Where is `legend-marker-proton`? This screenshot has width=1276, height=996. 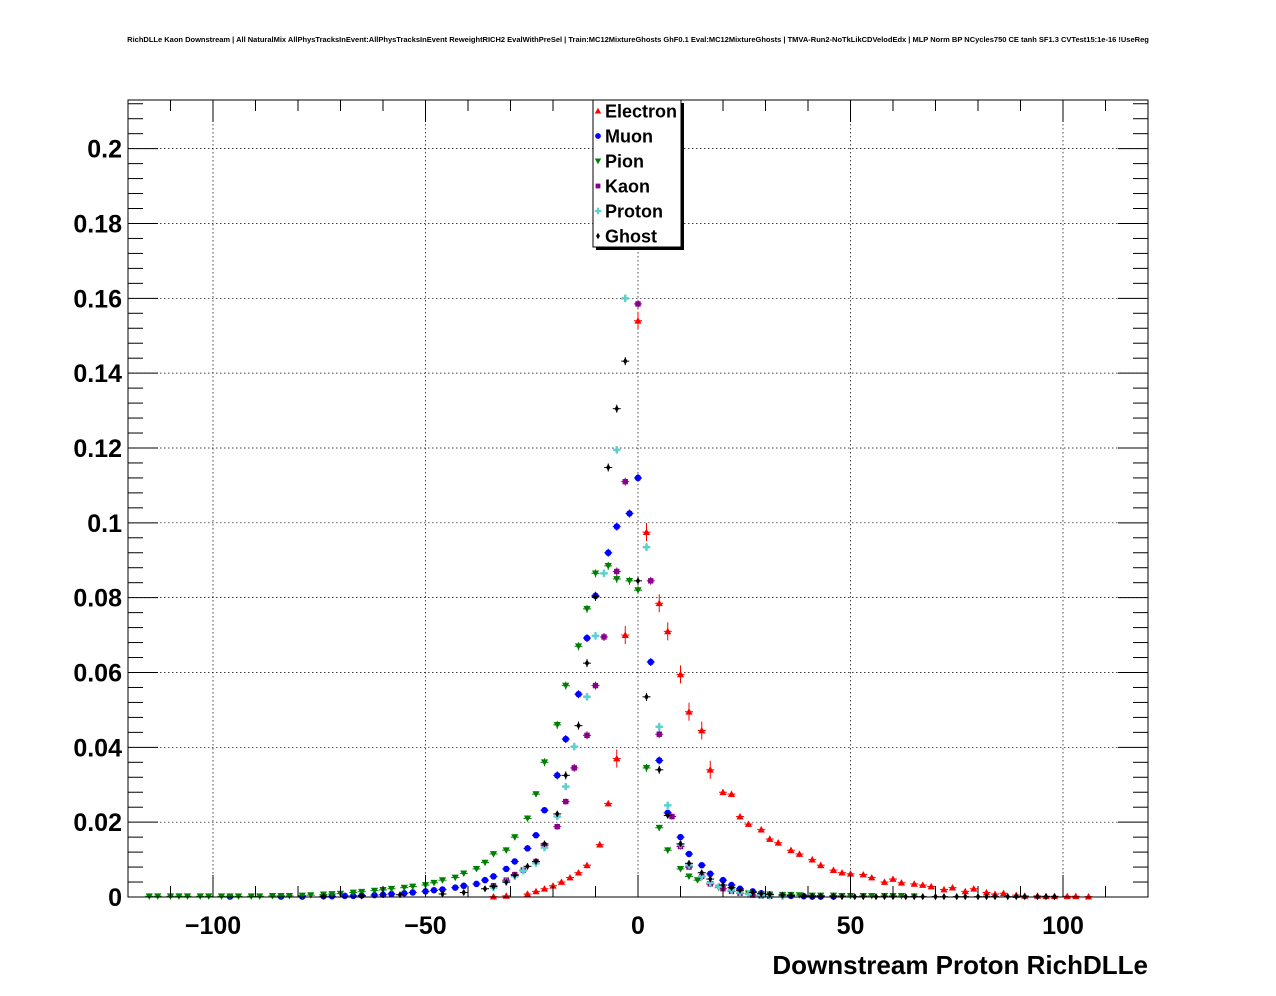
legend-marker-proton is located at coordinates (598, 211).